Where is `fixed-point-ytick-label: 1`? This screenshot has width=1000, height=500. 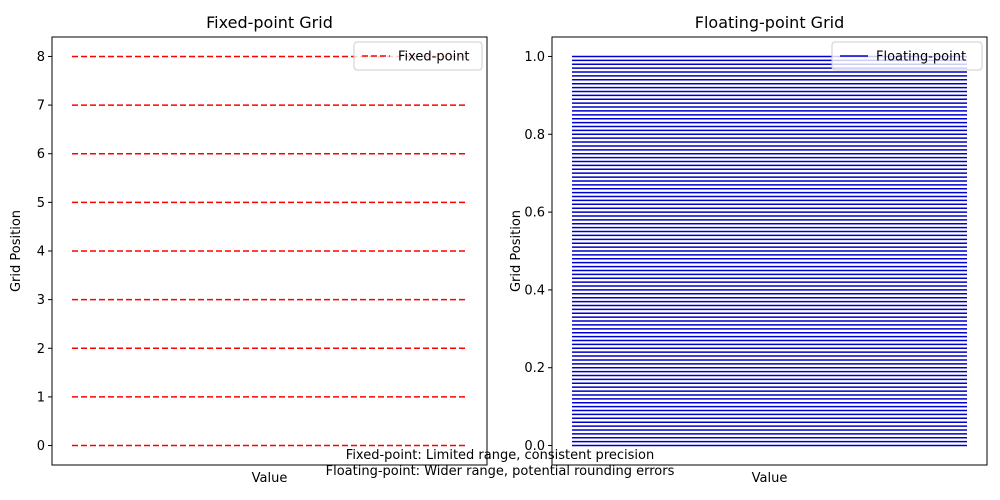 fixed-point-ytick-label: 1 is located at coordinates (41, 397).